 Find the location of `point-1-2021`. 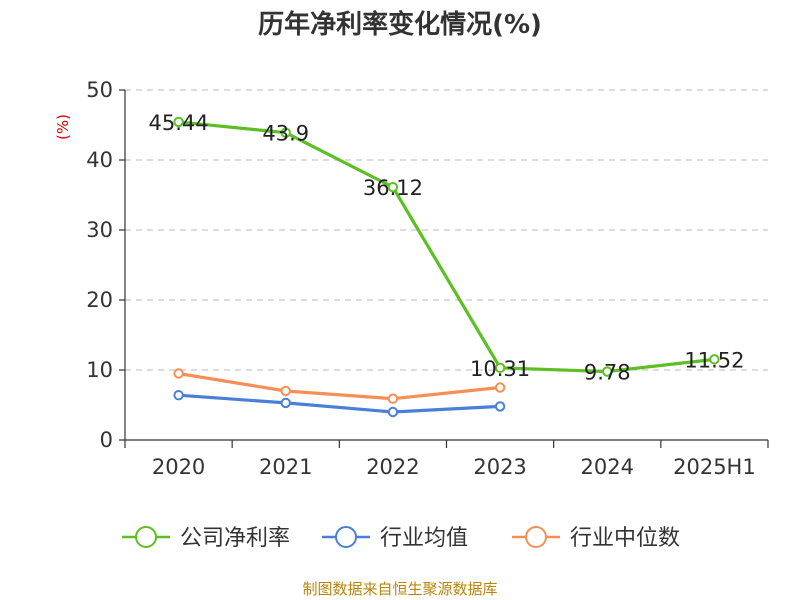

point-1-2021 is located at coordinates (285, 403).